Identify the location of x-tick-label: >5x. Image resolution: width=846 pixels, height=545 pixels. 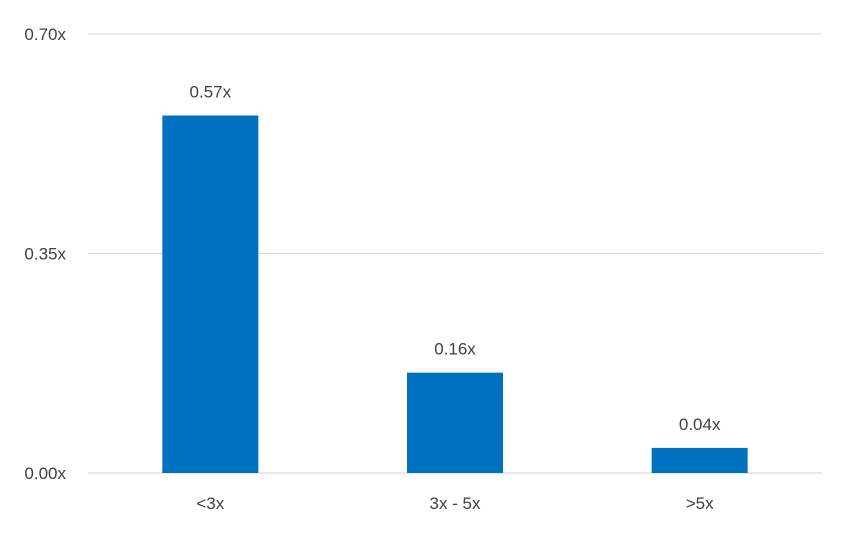
(700, 503).